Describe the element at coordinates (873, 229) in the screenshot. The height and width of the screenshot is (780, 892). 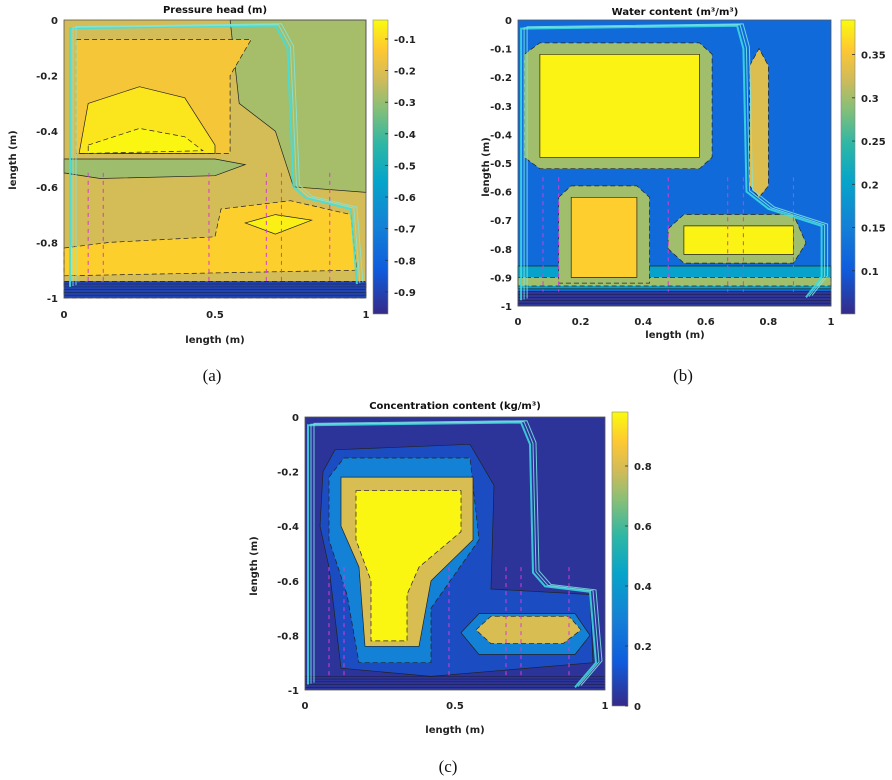
I see `colorbar-tick-label: 0.15` at that location.